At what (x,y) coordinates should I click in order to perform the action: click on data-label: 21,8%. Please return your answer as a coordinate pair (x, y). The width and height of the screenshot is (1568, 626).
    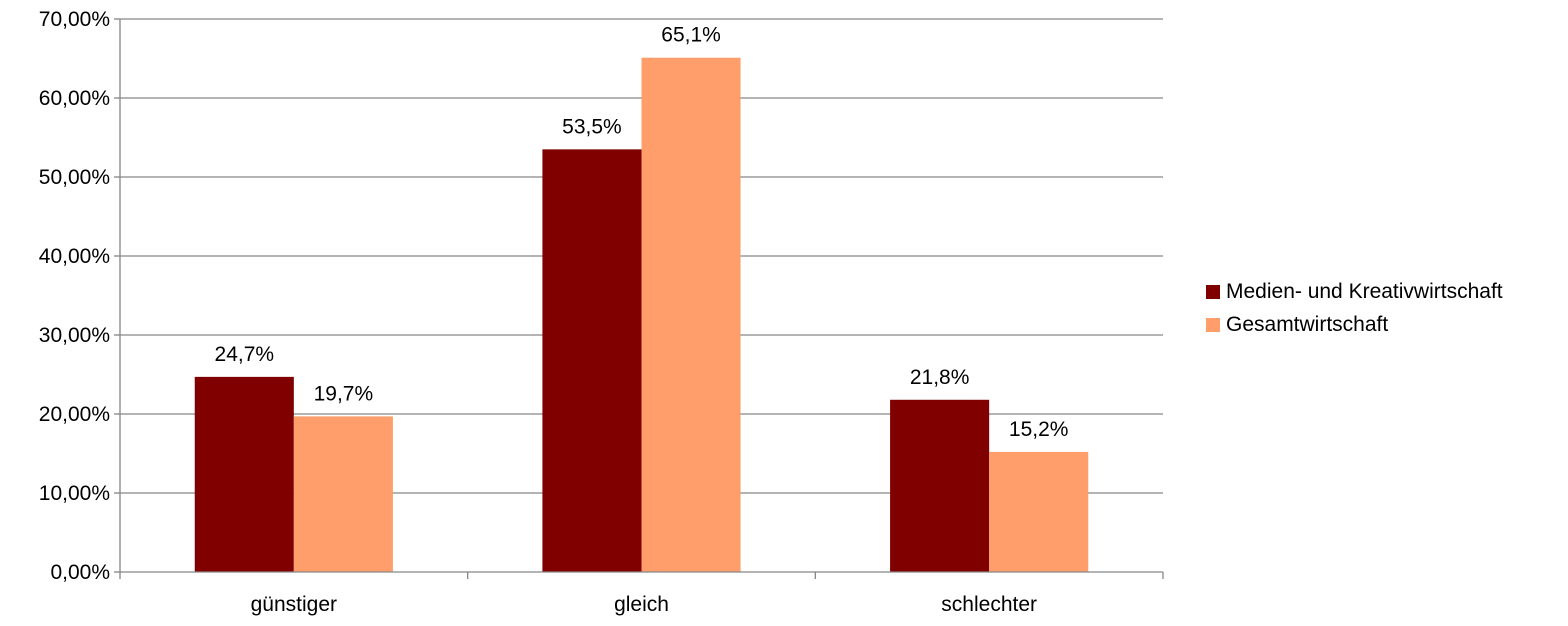
    Looking at the image, I should click on (940, 377).